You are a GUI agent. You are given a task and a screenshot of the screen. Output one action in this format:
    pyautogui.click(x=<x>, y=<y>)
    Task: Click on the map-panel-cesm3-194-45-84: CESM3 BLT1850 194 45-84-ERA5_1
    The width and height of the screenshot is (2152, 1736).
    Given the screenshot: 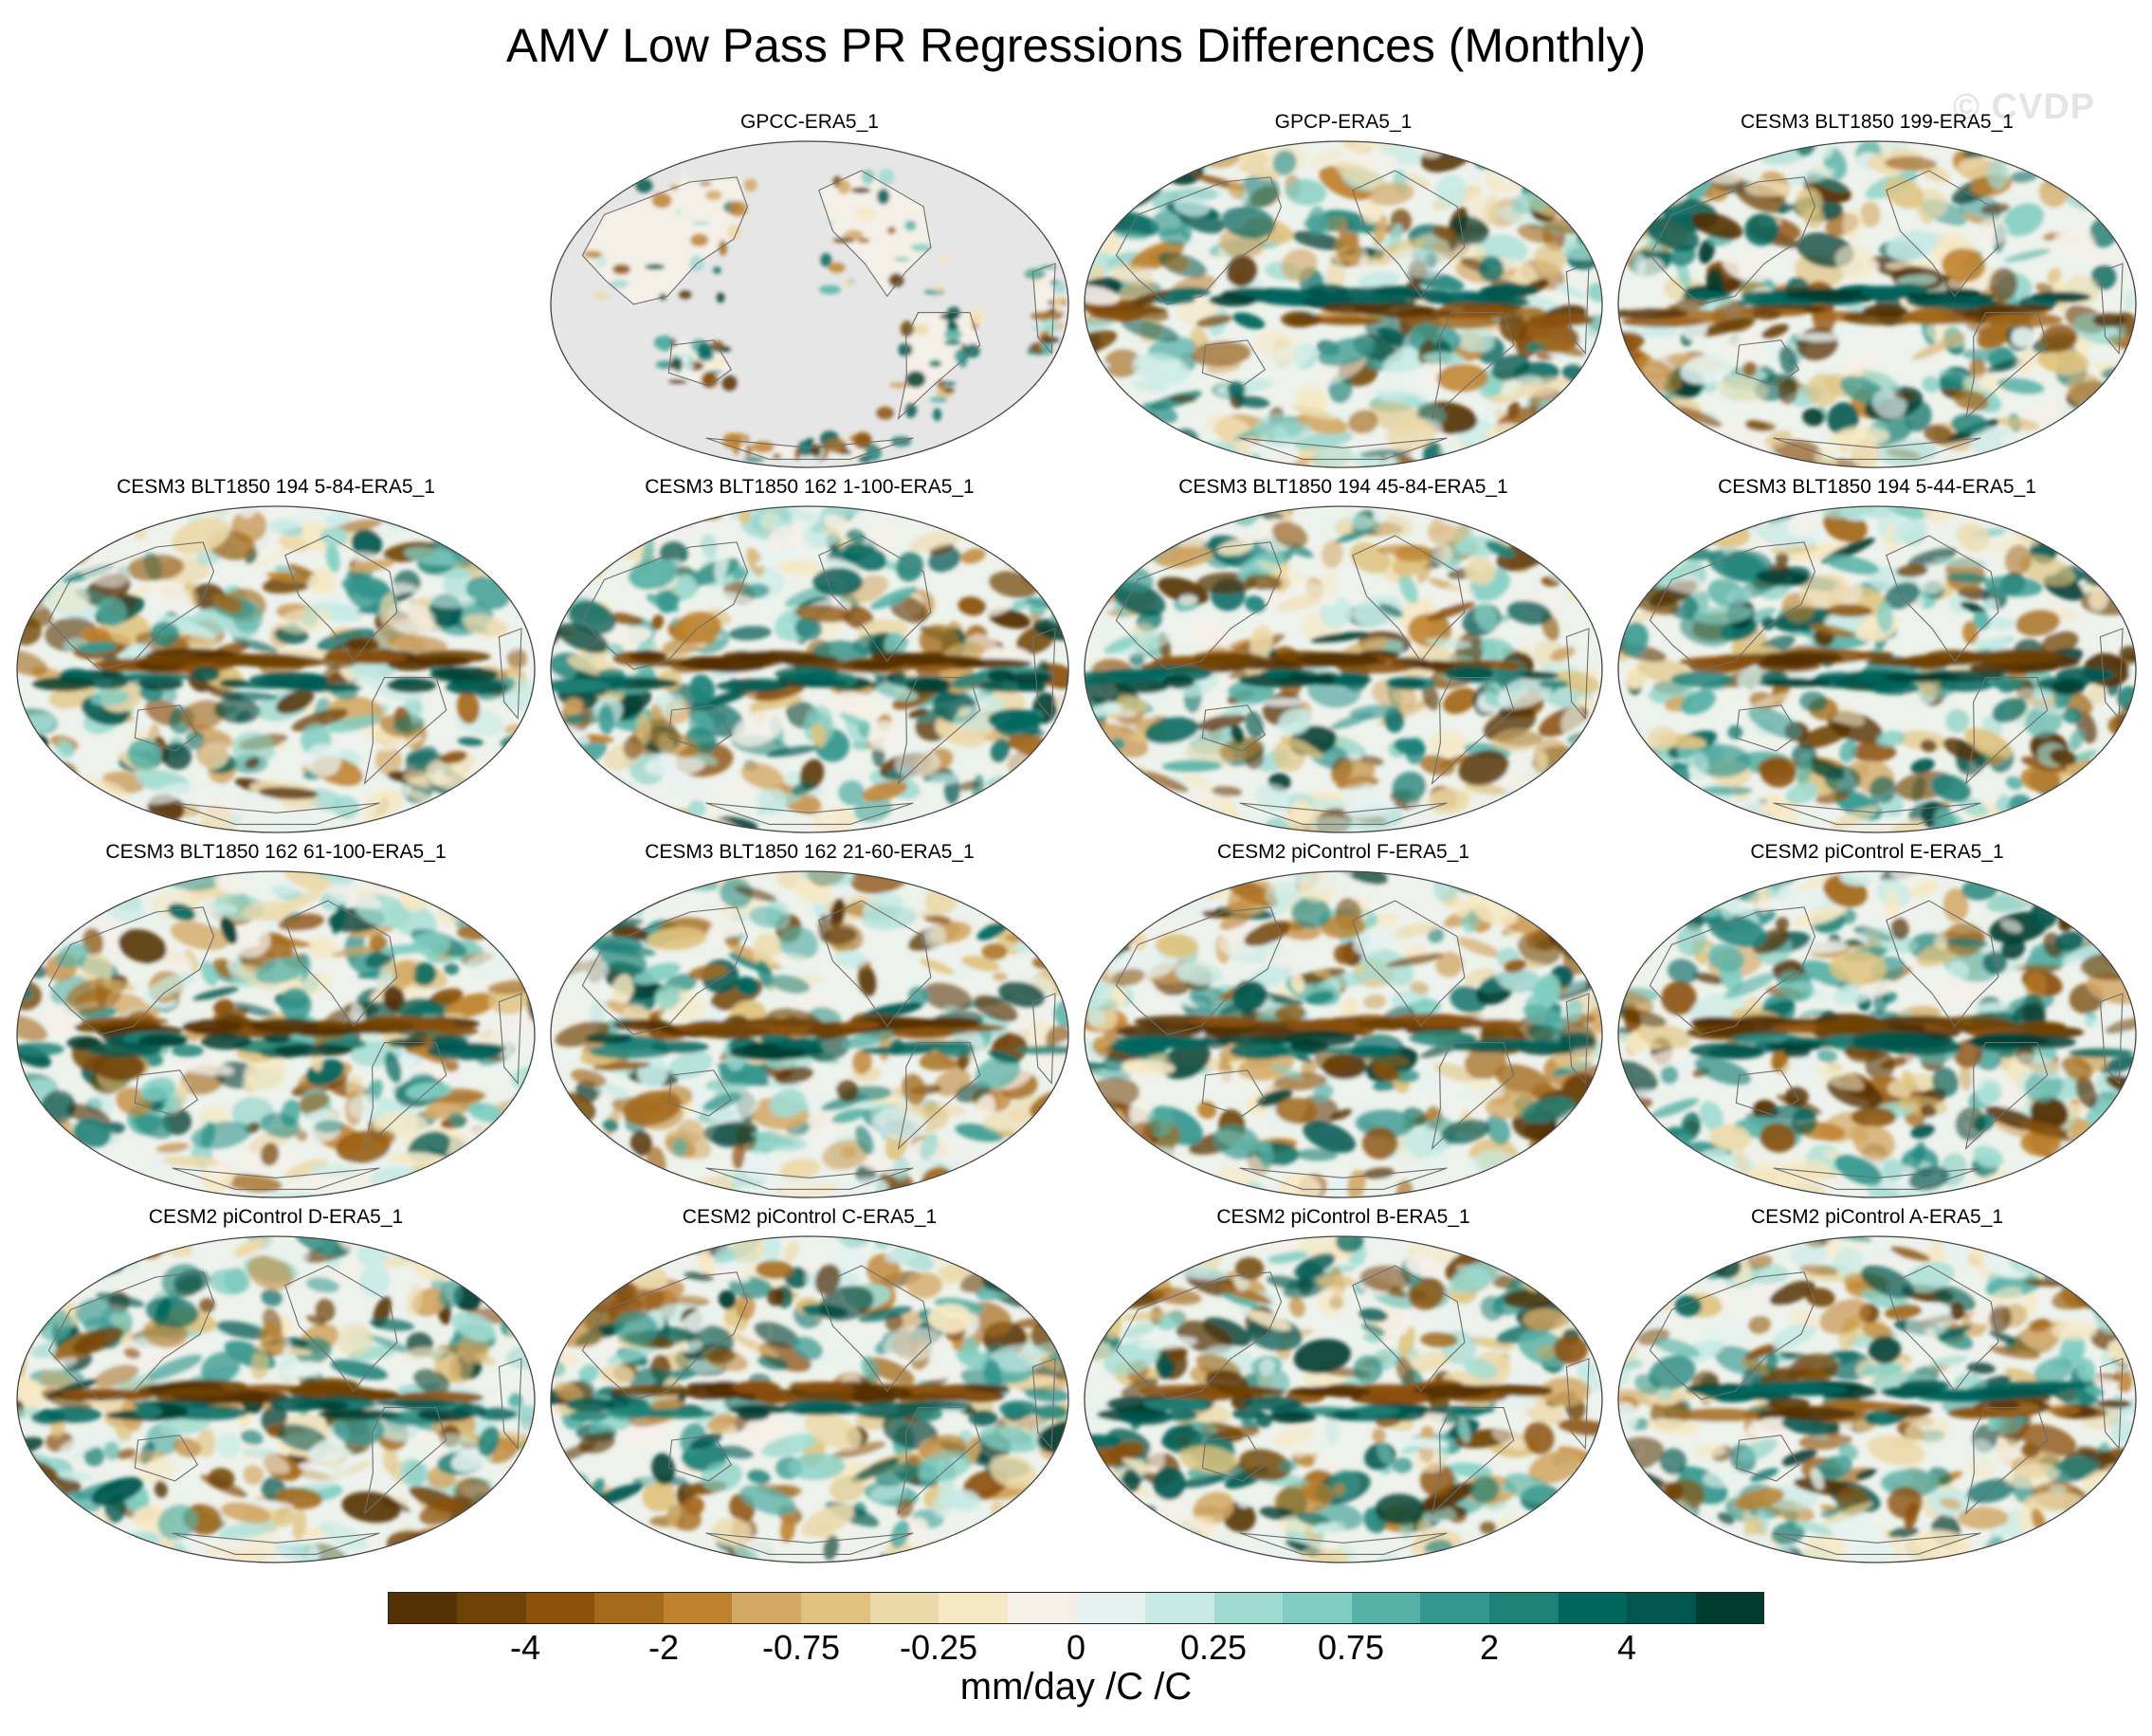 What is the action you would take?
    pyautogui.click(x=1344, y=655)
    